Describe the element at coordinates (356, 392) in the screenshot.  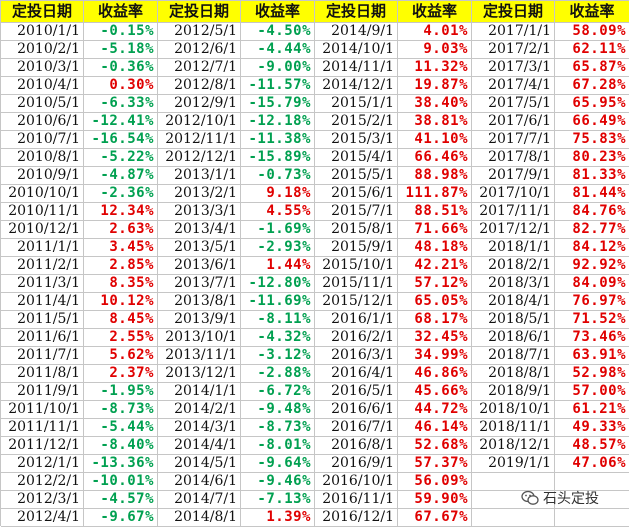
I see `date-cell: 2016/5/1` at that location.